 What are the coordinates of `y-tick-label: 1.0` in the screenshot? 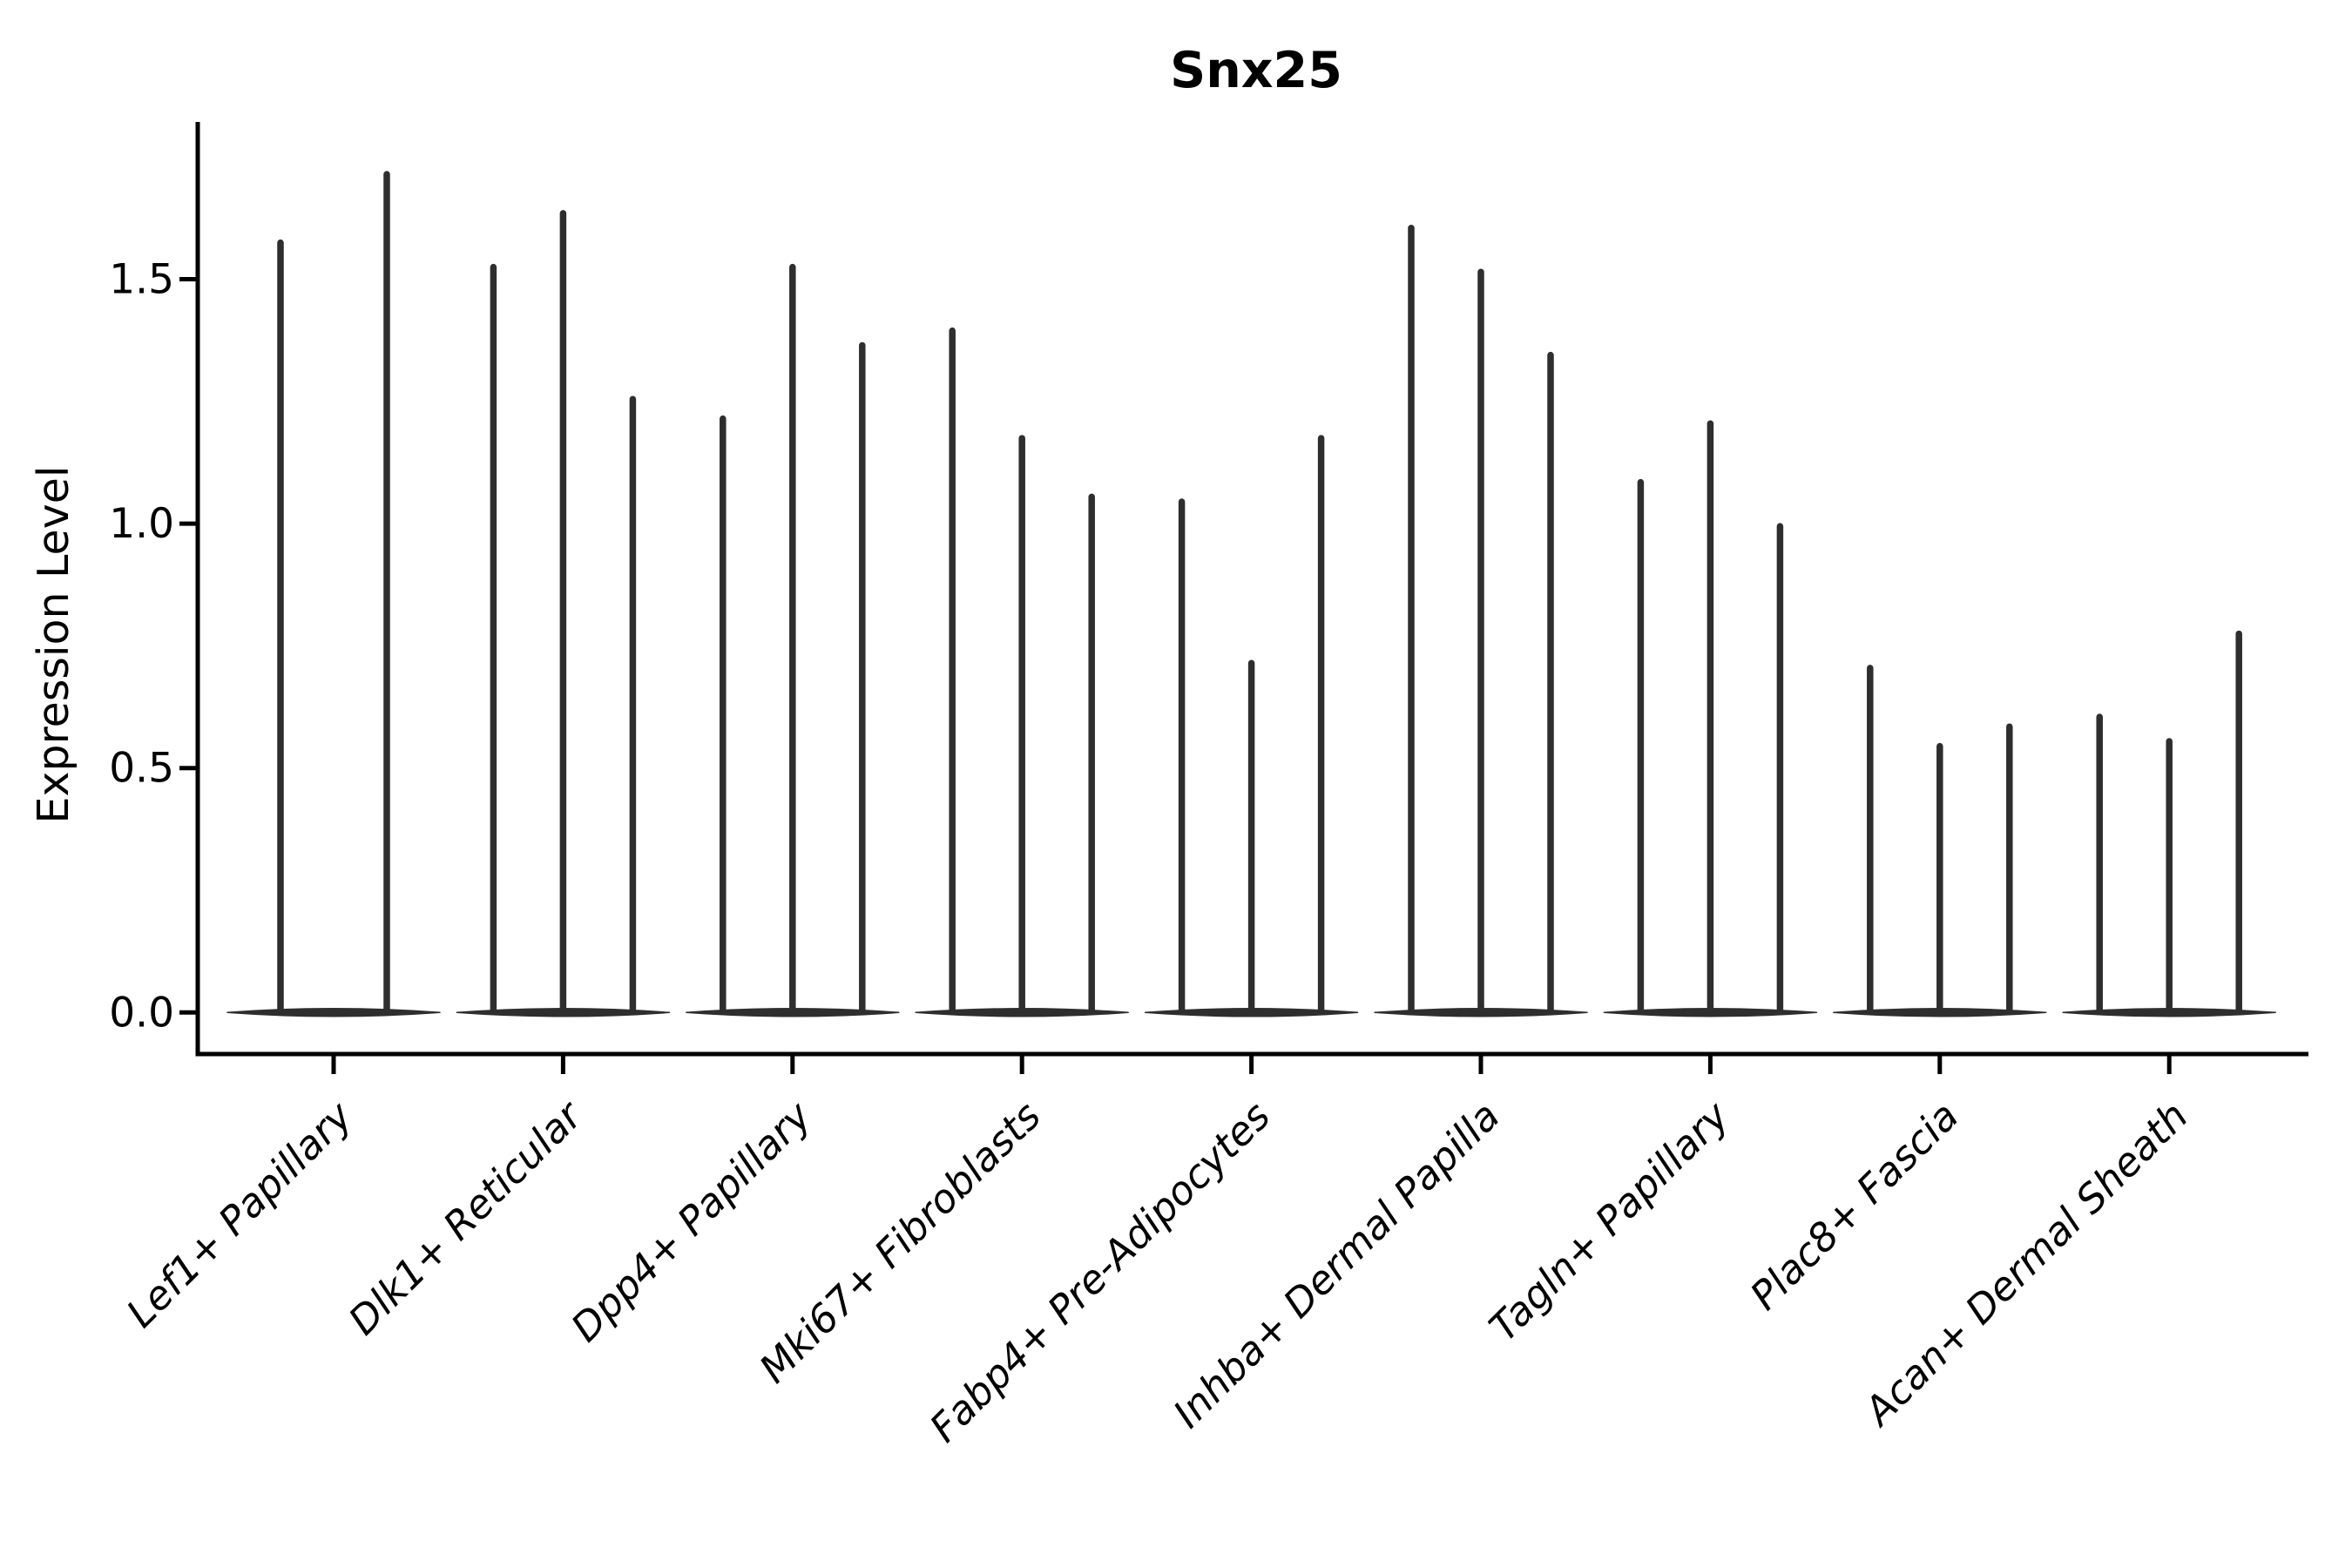 It's located at (141, 524).